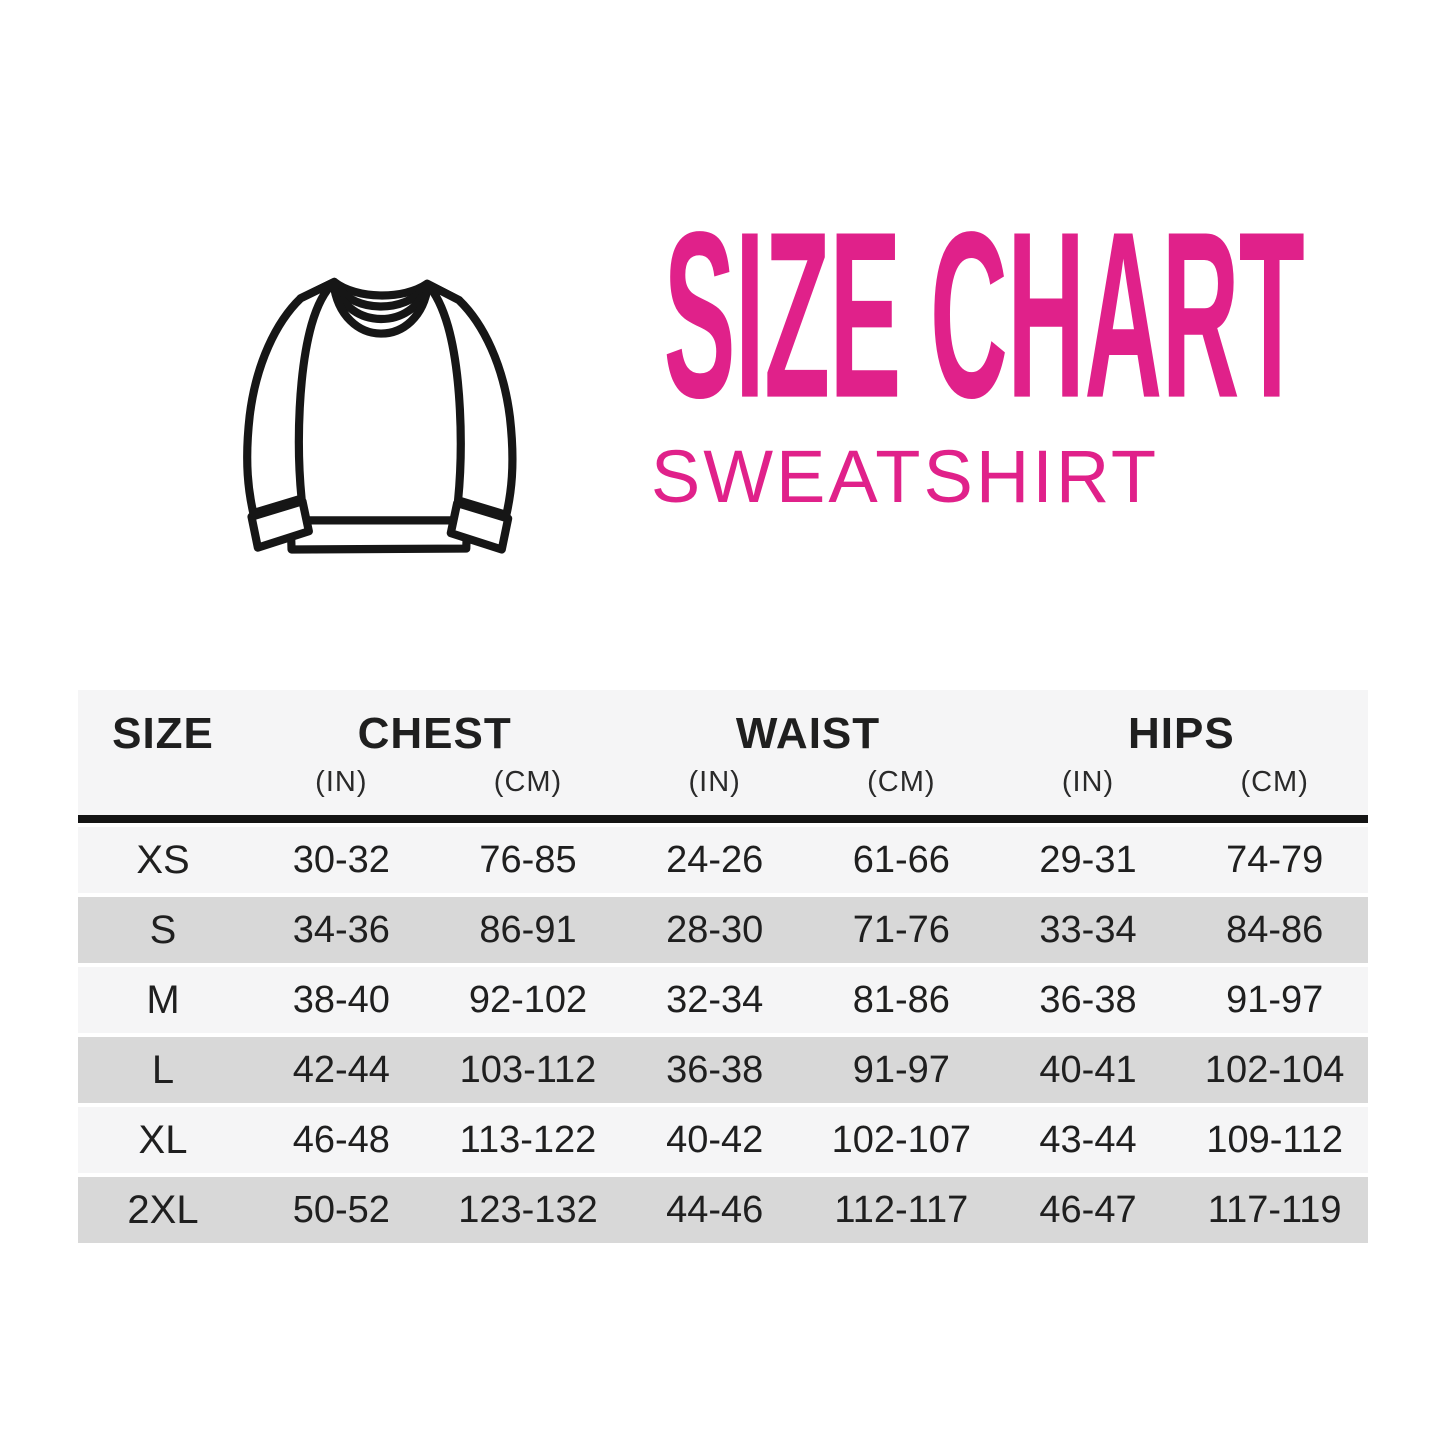 This screenshot has height=1445, width=1445. Describe the element at coordinates (528, 1069) in the screenshot. I see `table-cell: 103-112` at that location.